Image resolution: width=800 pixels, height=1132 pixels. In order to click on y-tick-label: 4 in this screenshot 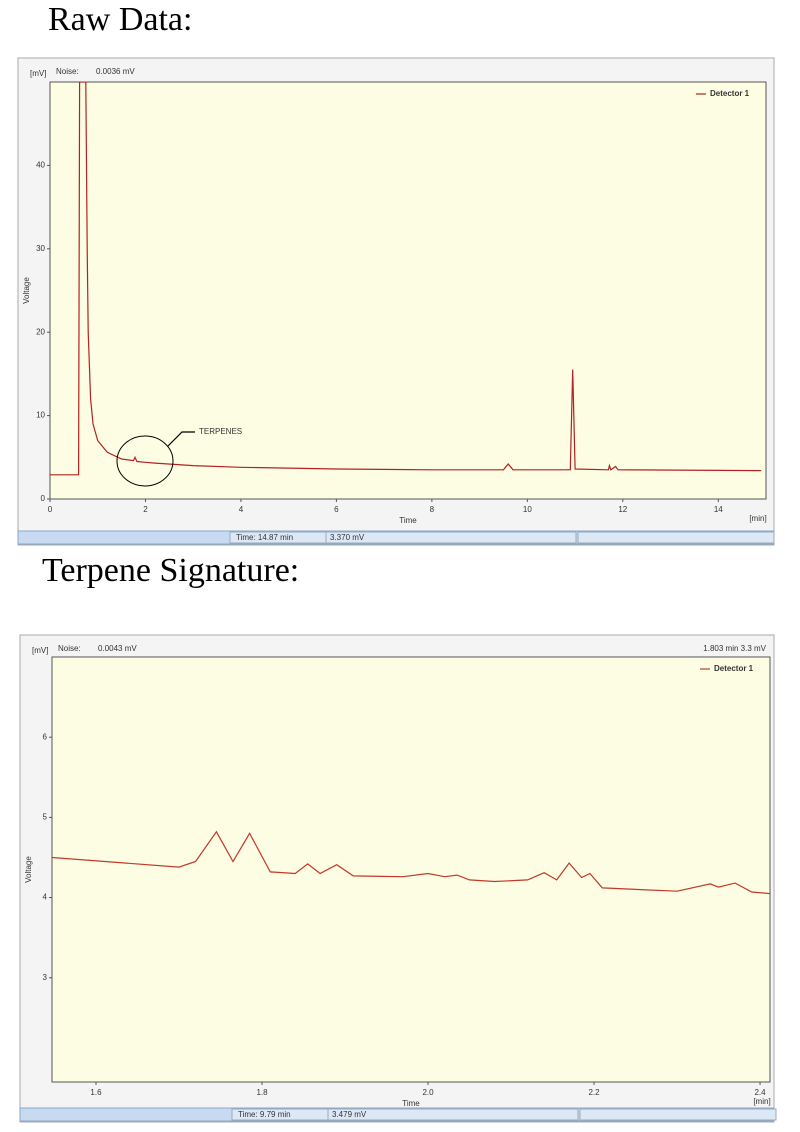, I will do `click(45, 897)`.